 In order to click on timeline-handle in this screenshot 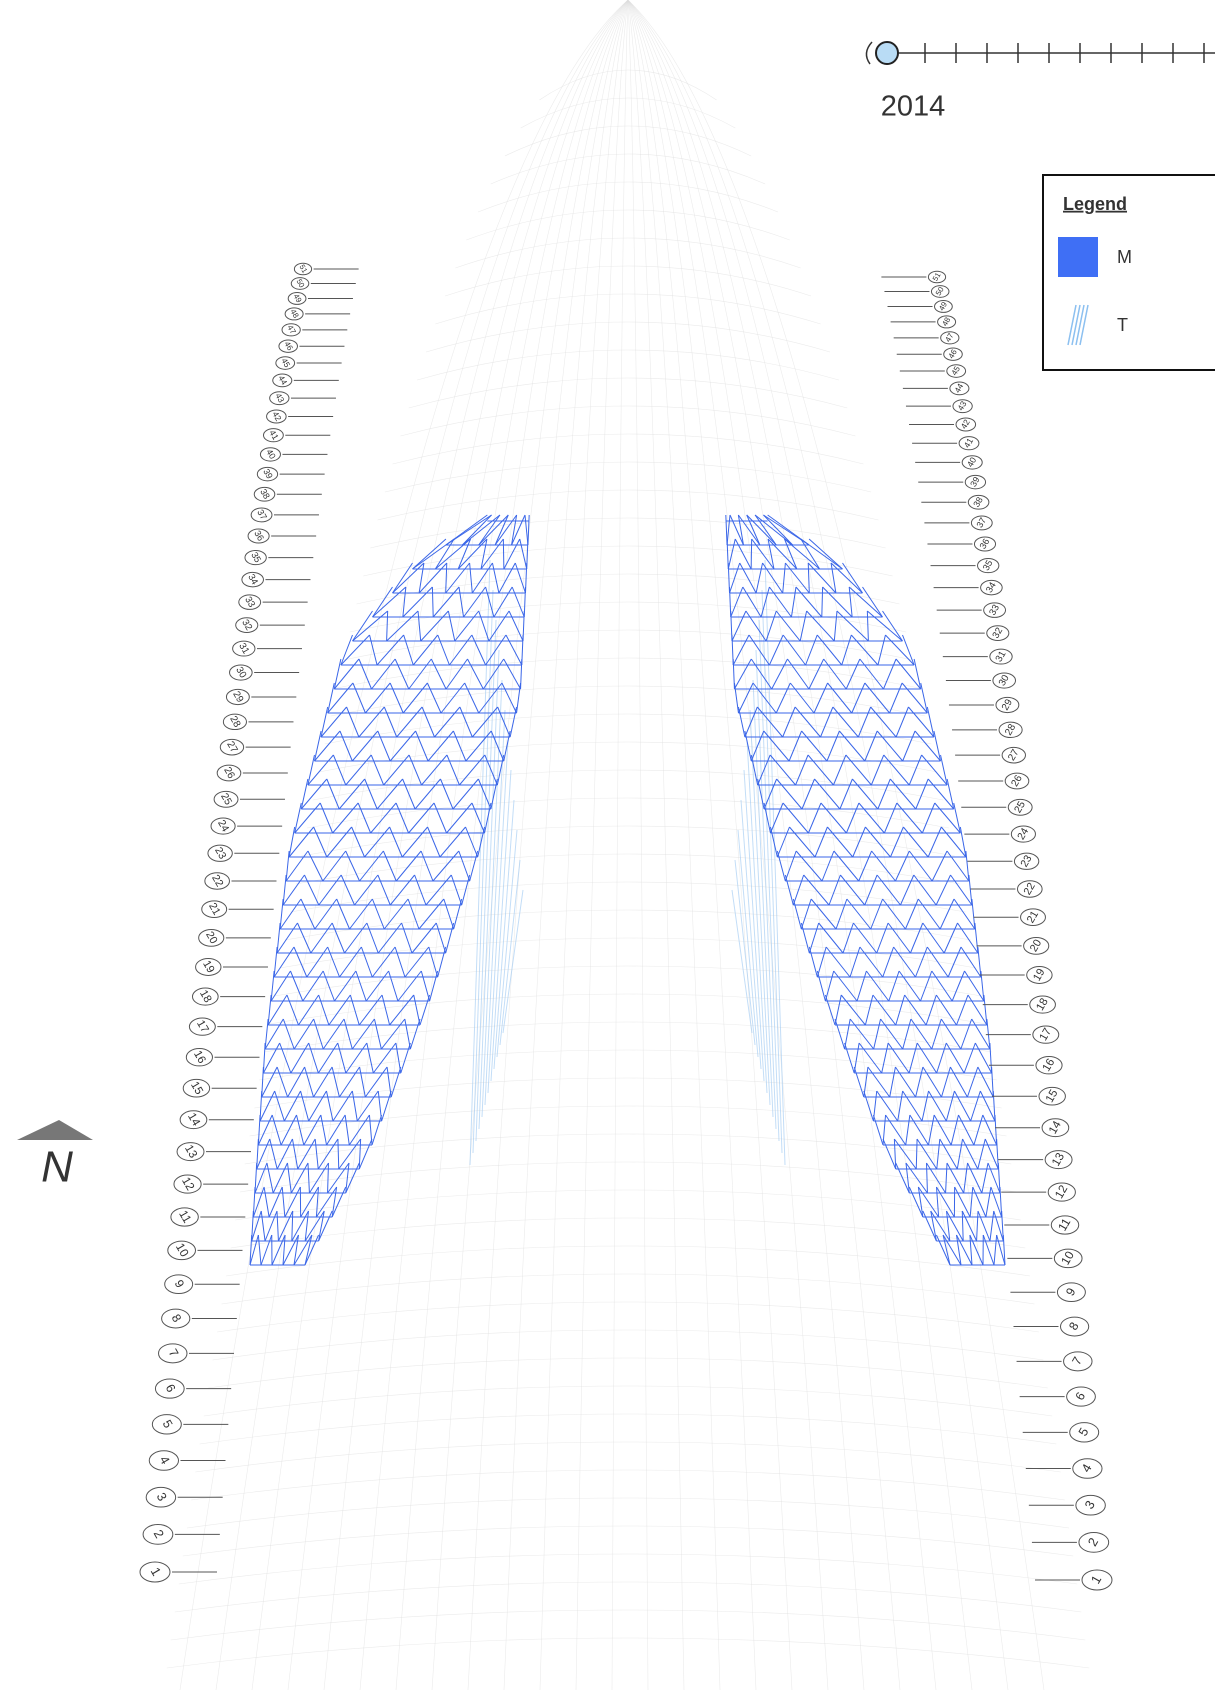, I will do `click(869, 53)`.